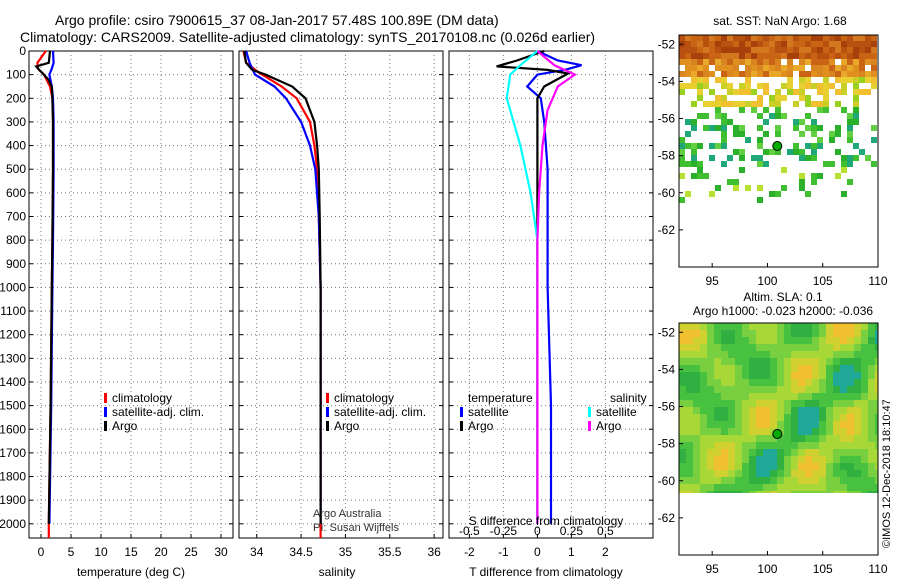 This screenshot has height=580, width=900. What do you see at coordinates (142, 398) in the screenshot?
I see `legend-label-climatology: climatology` at bounding box center [142, 398].